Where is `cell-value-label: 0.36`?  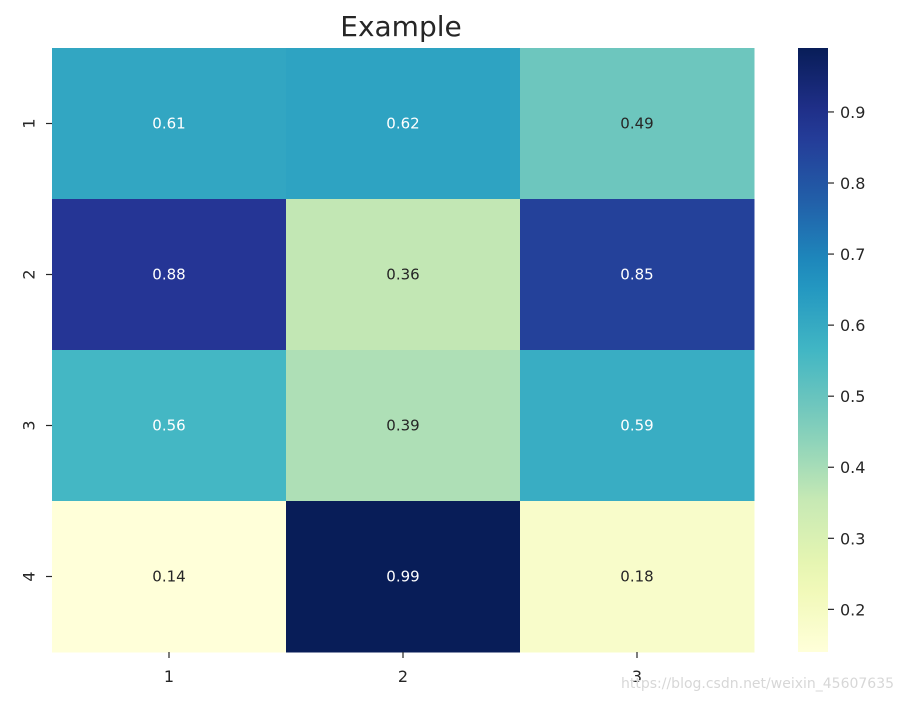
cell-value-label: 0.36 is located at coordinates (402, 275).